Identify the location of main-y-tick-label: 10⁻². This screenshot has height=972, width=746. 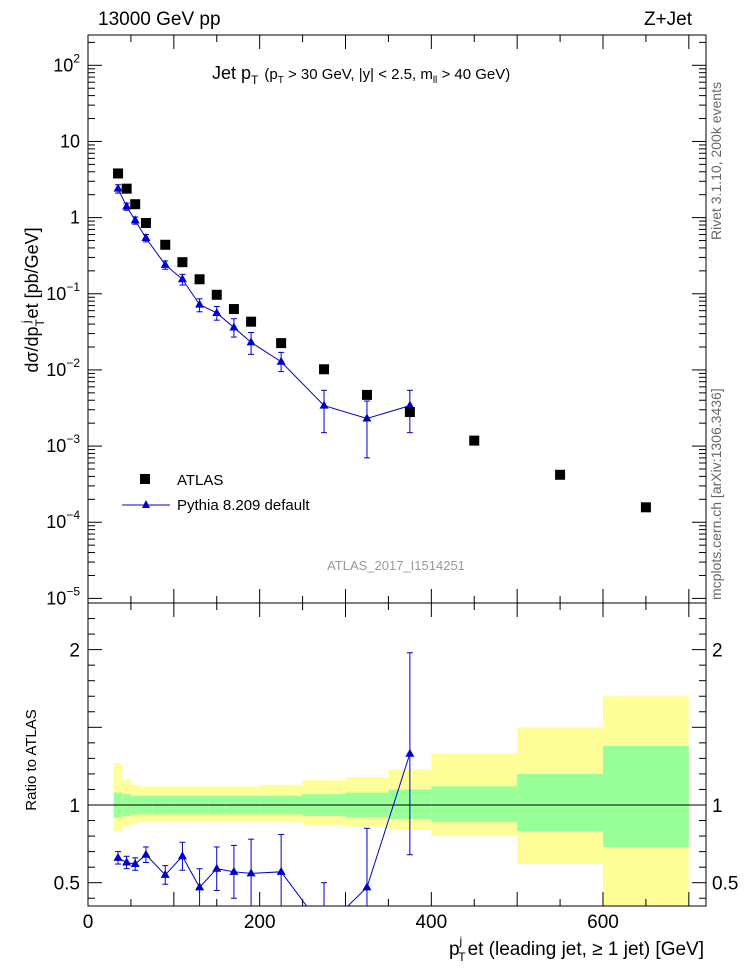
(63, 368).